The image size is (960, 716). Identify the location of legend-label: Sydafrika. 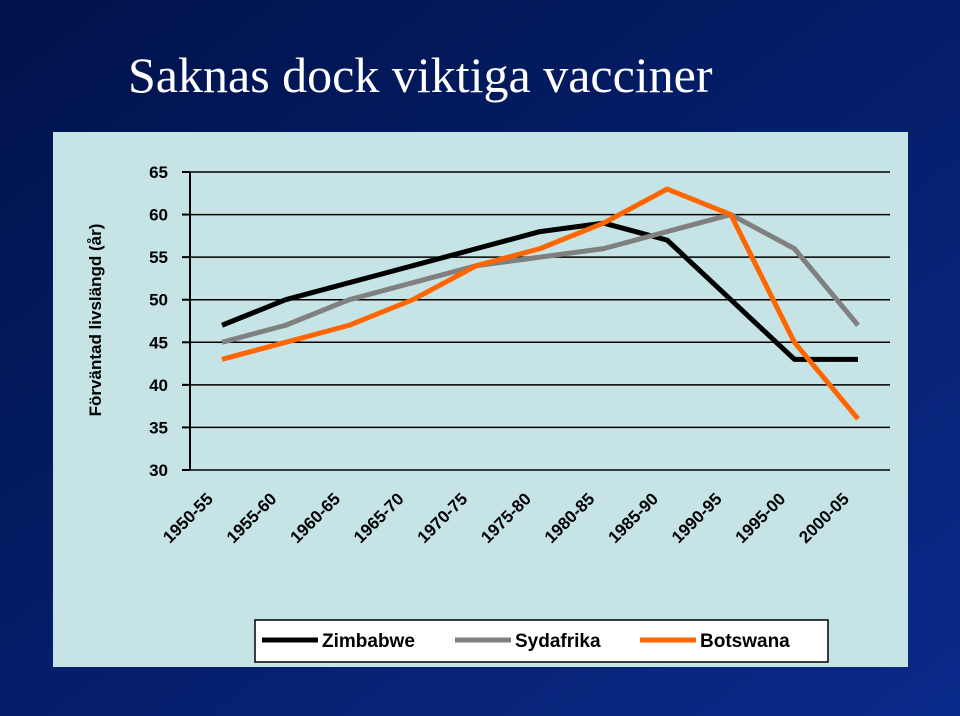
(558, 641).